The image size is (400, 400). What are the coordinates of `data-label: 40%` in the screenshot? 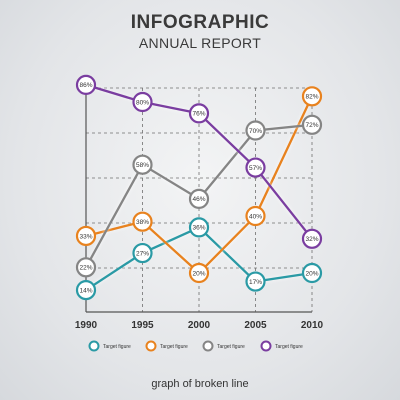 It's located at (255, 216).